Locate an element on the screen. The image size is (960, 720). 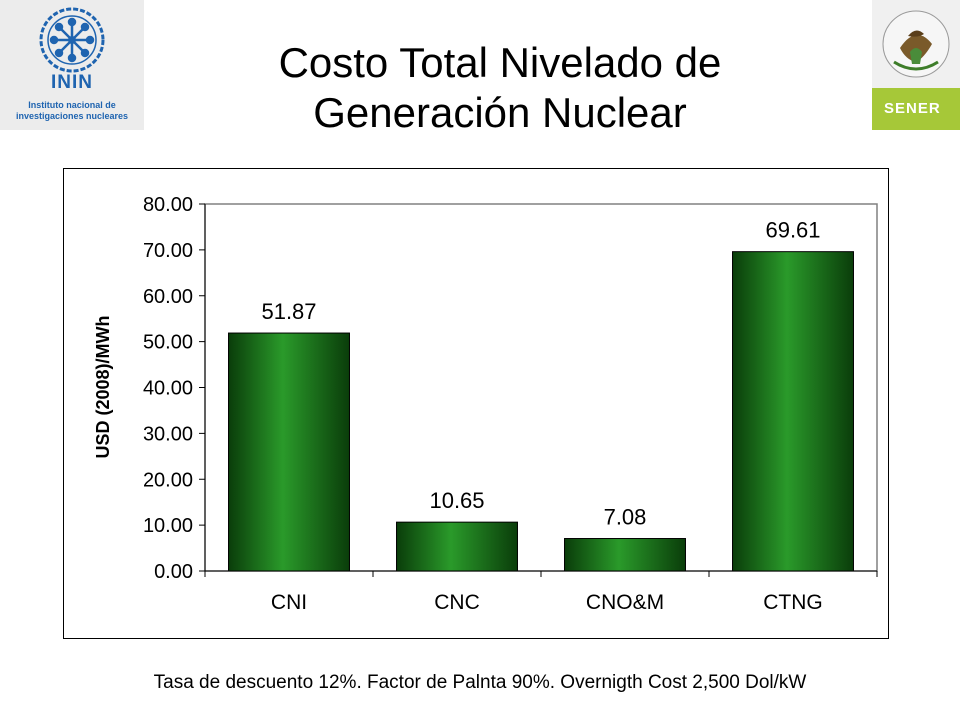
sener-color-band is located at coordinates (916, 109).